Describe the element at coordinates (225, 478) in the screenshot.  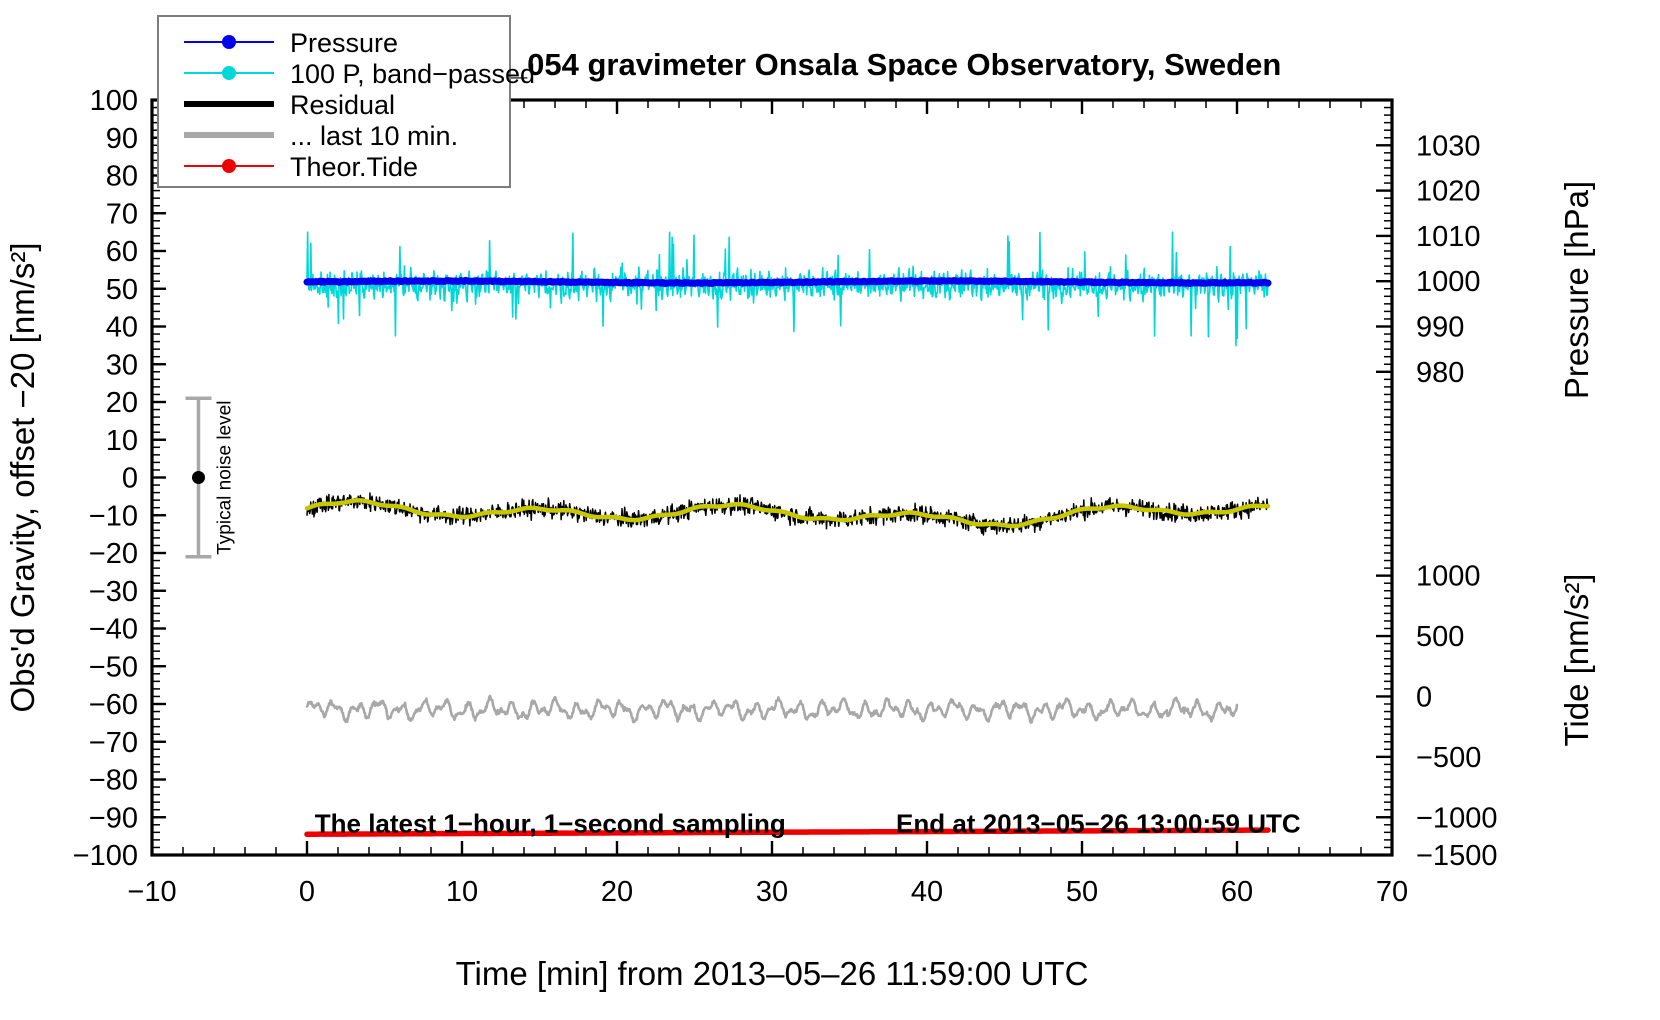
I see `typical-noise-level-label: Typical noise level` at that location.